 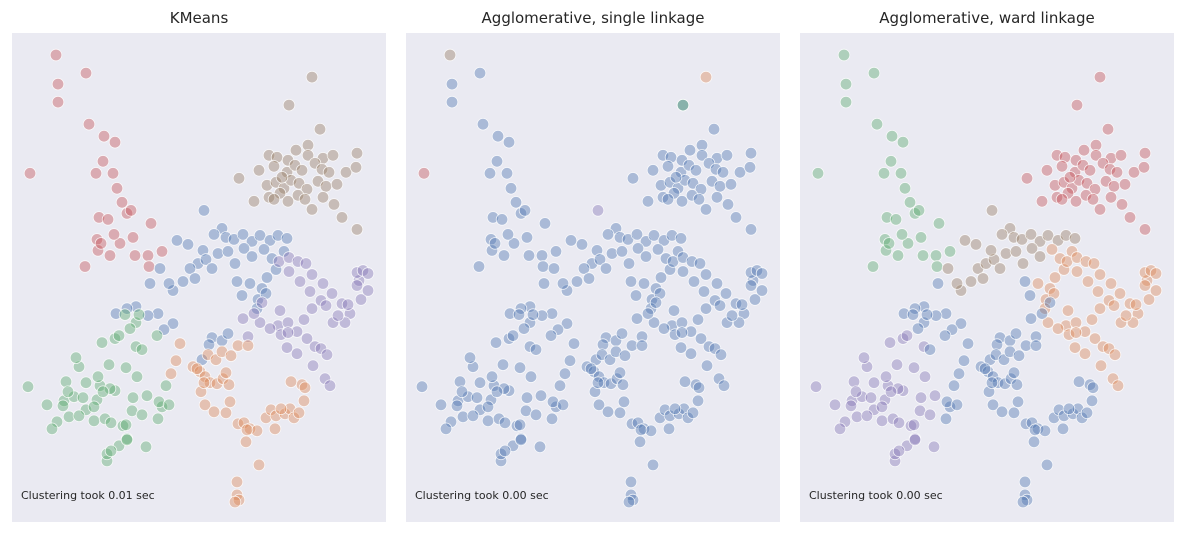 What do you see at coordinates (987, 18) in the screenshot?
I see `panel-title-ward-linkage: Agglomerative, ward linkage` at bounding box center [987, 18].